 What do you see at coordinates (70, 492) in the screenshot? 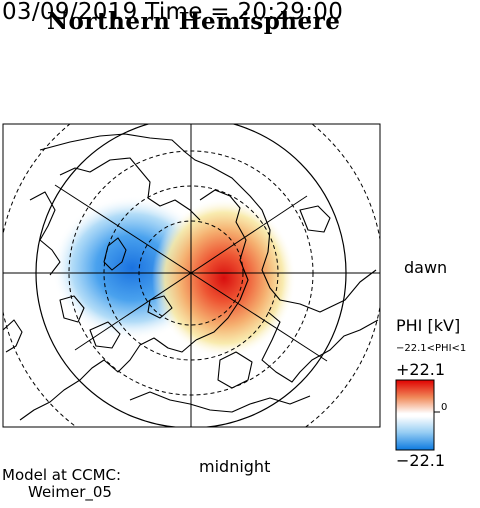
I see `model-credit-line2: Weimer_05` at bounding box center [70, 492].